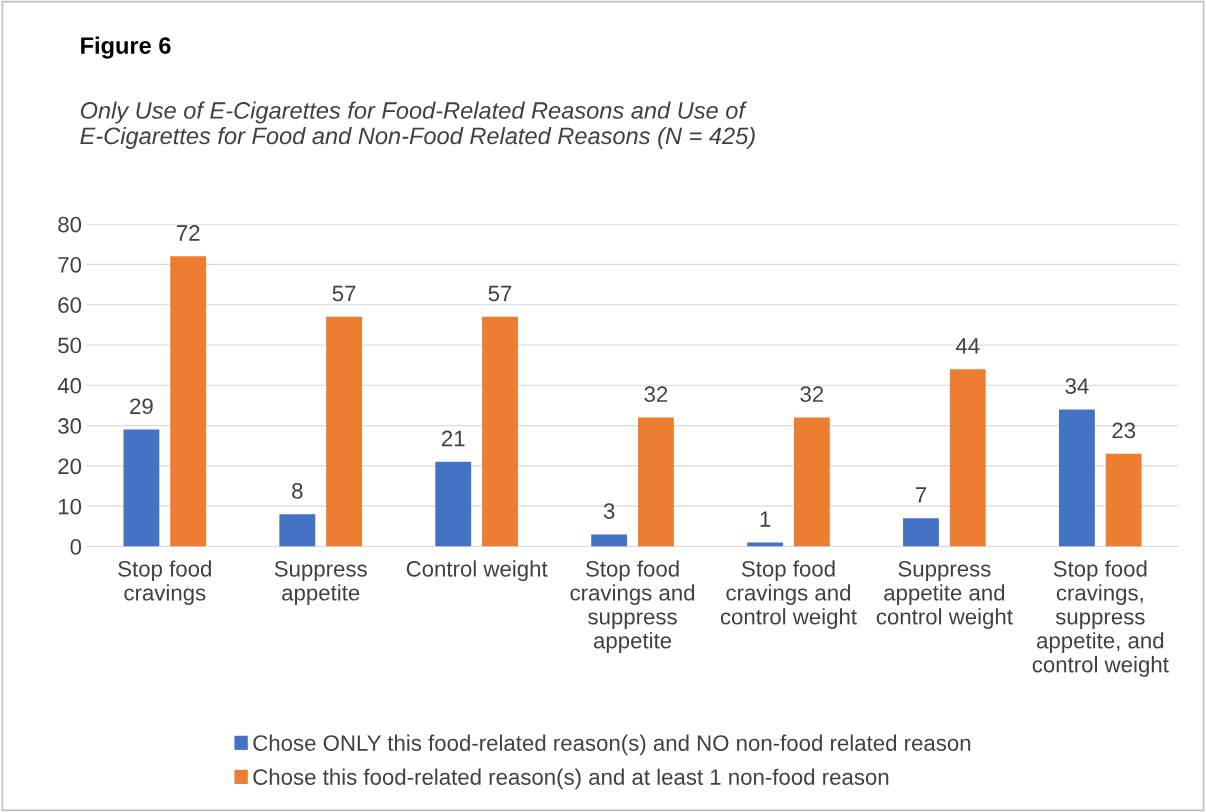  I want to click on data-label: 44, so click(967, 346).